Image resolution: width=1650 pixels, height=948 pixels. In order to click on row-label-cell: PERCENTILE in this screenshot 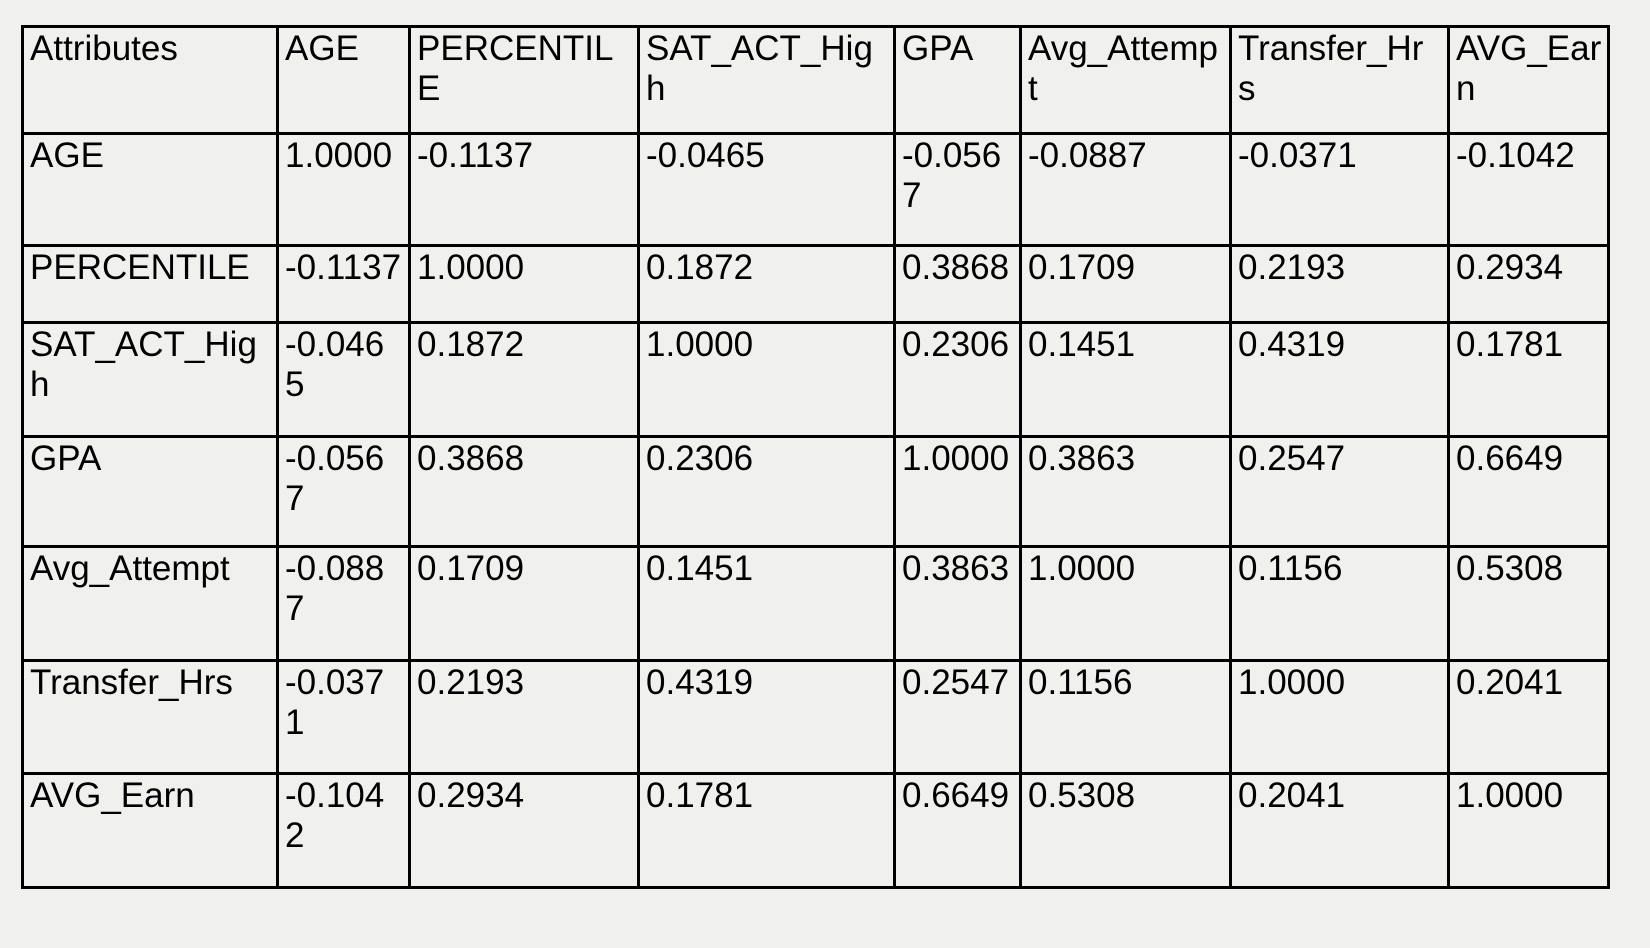, I will do `click(150, 284)`.